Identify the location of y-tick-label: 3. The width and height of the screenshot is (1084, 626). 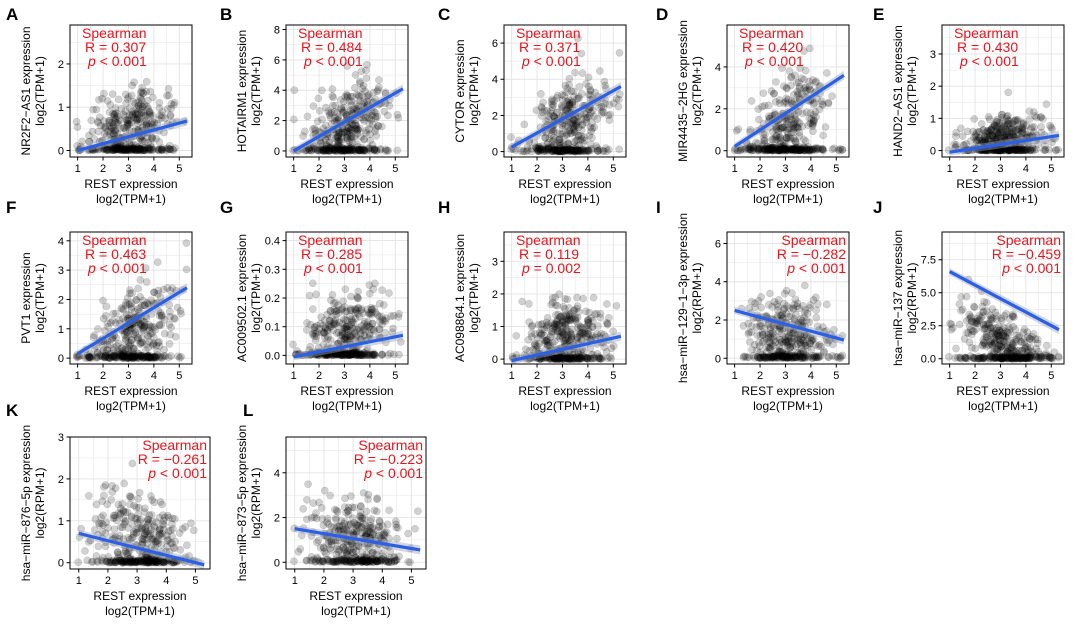
(495, 262).